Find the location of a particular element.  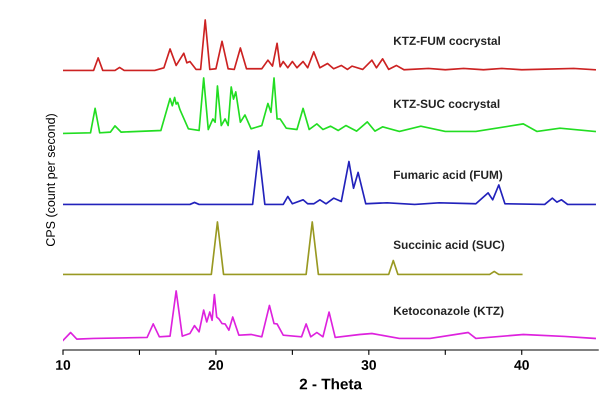

series-label: KTZ-FUM cocrystal is located at coordinates (447, 42).